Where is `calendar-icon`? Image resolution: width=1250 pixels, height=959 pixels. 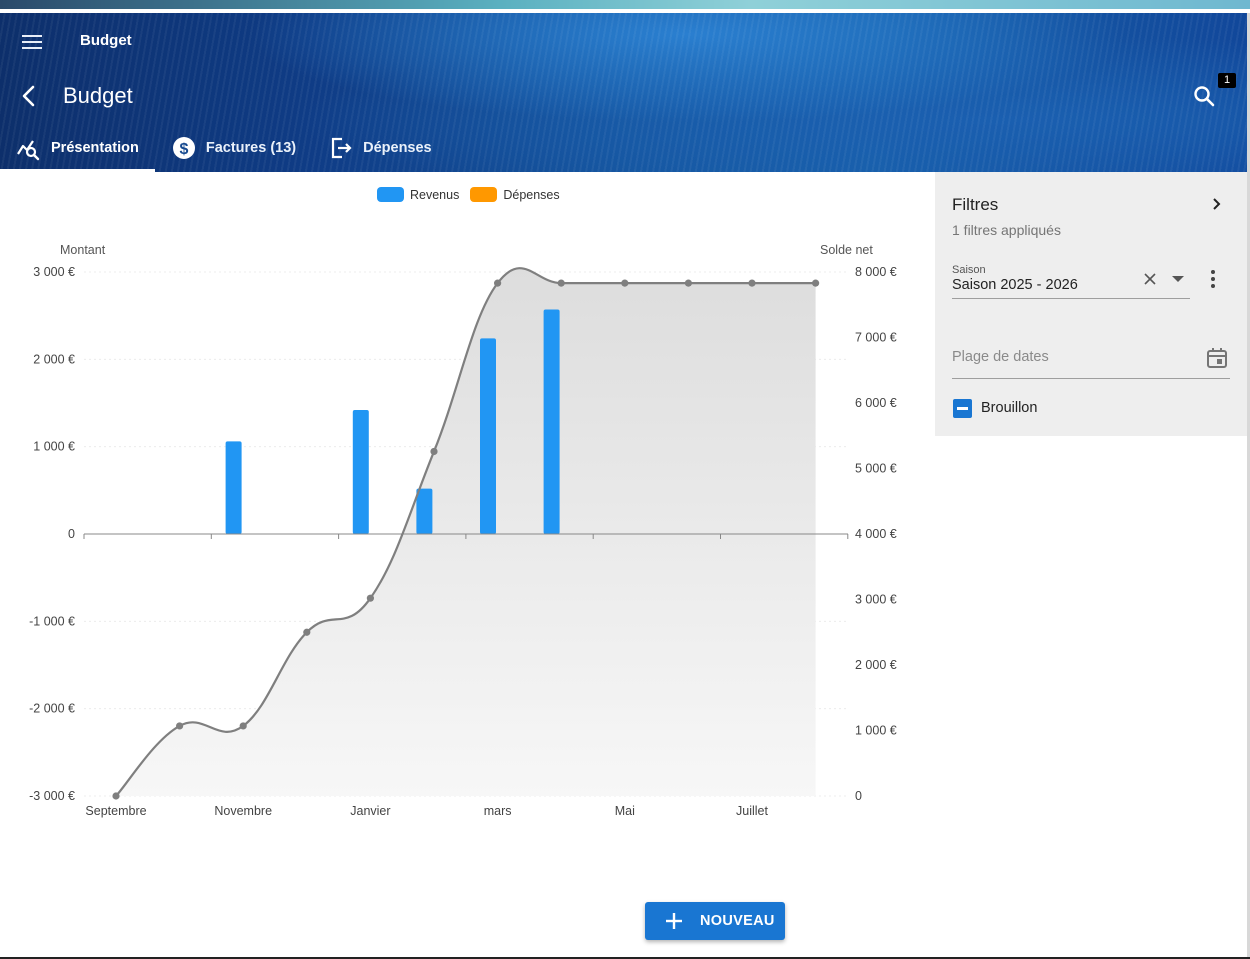
calendar-icon is located at coordinates (1217, 358).